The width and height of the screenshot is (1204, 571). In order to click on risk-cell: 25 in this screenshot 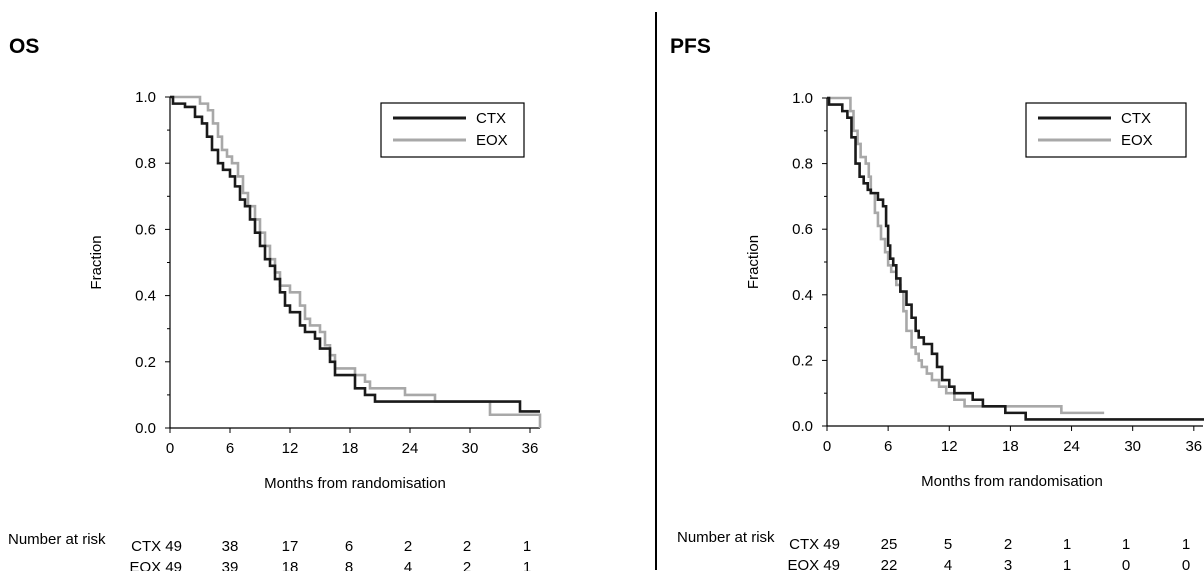, I will do `click(889, 544)`.